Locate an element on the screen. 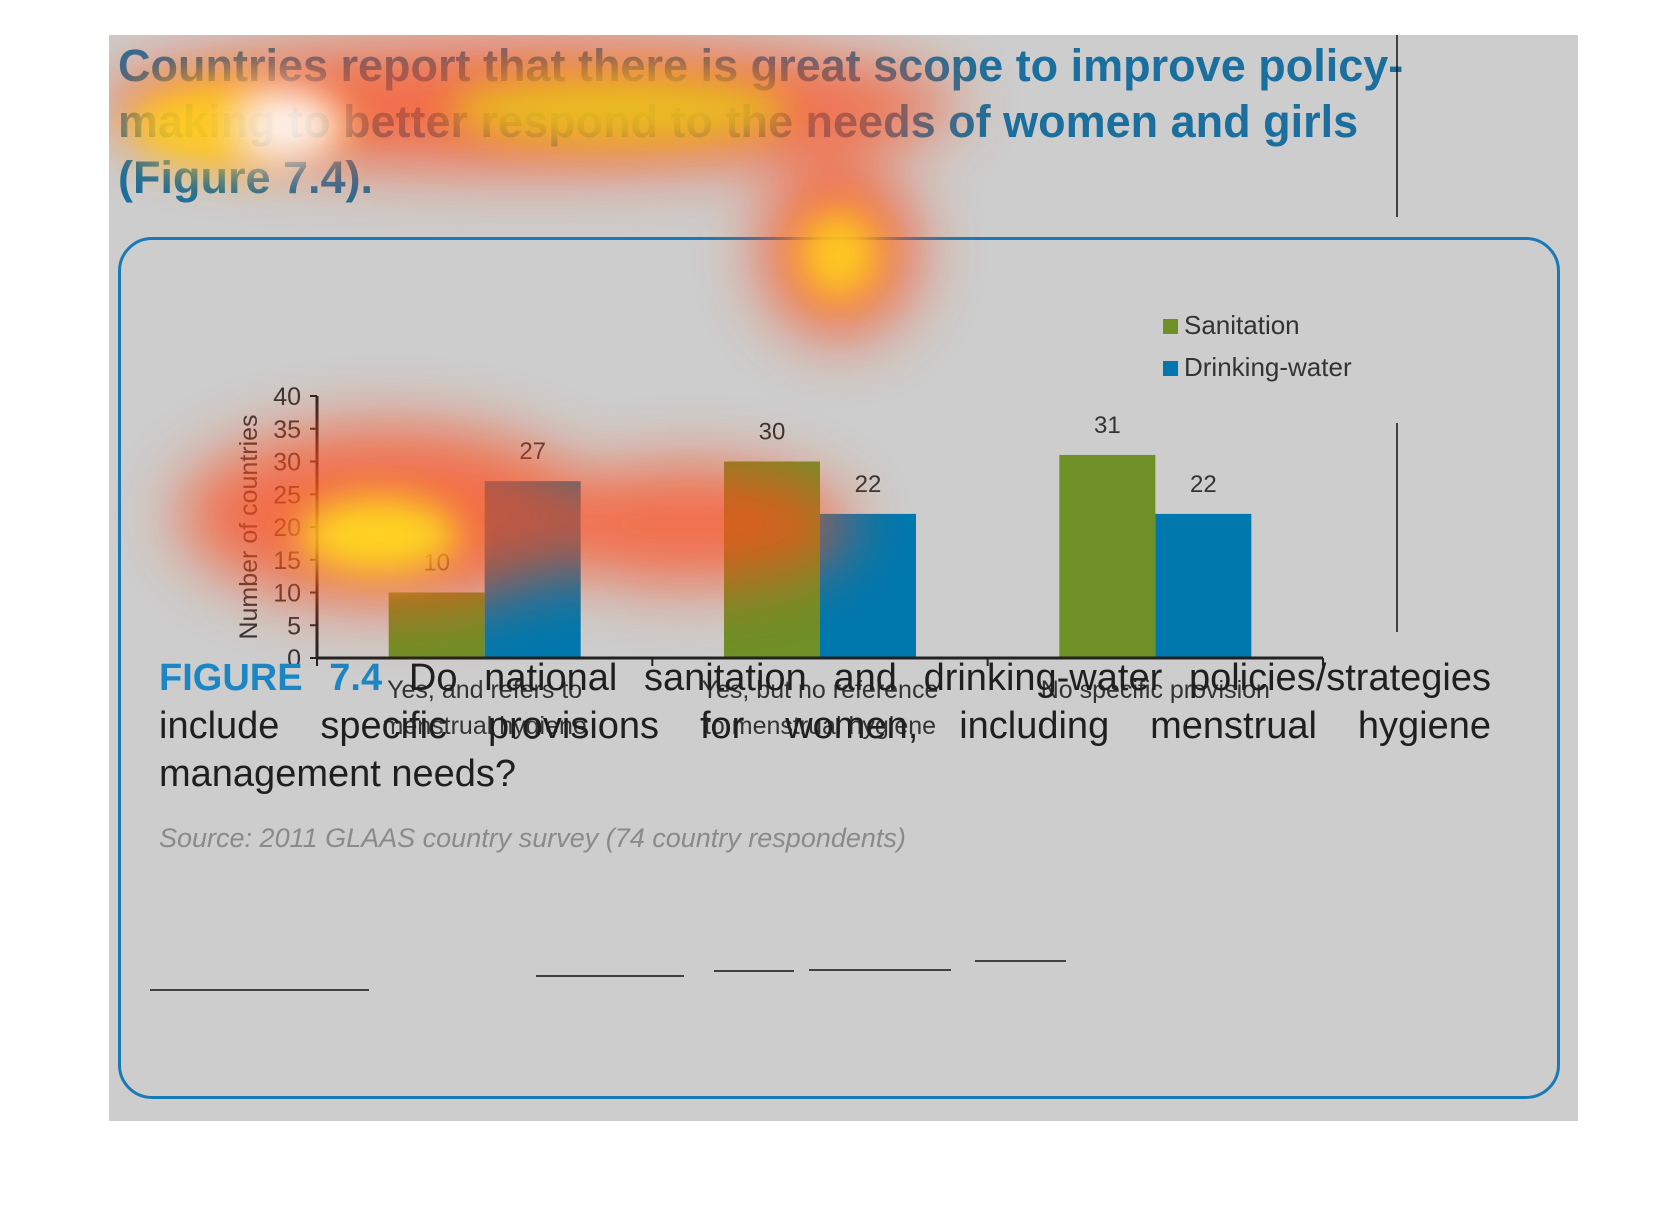  y-tick-label: 40 is located at coordinates (287, 397).